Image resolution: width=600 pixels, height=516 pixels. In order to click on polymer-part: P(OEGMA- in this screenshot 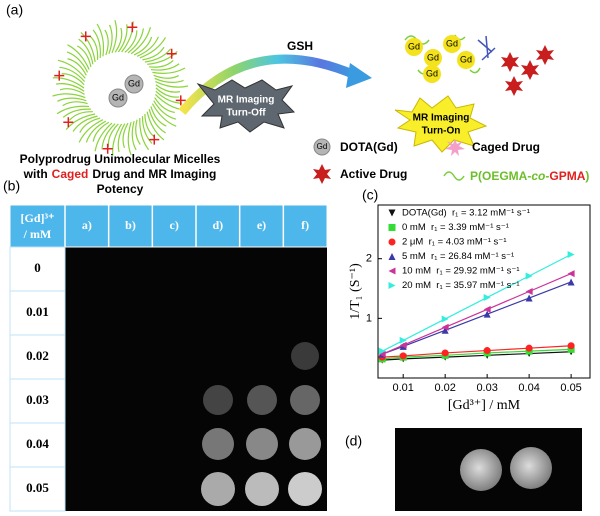, I will do `click(500, 176)`.